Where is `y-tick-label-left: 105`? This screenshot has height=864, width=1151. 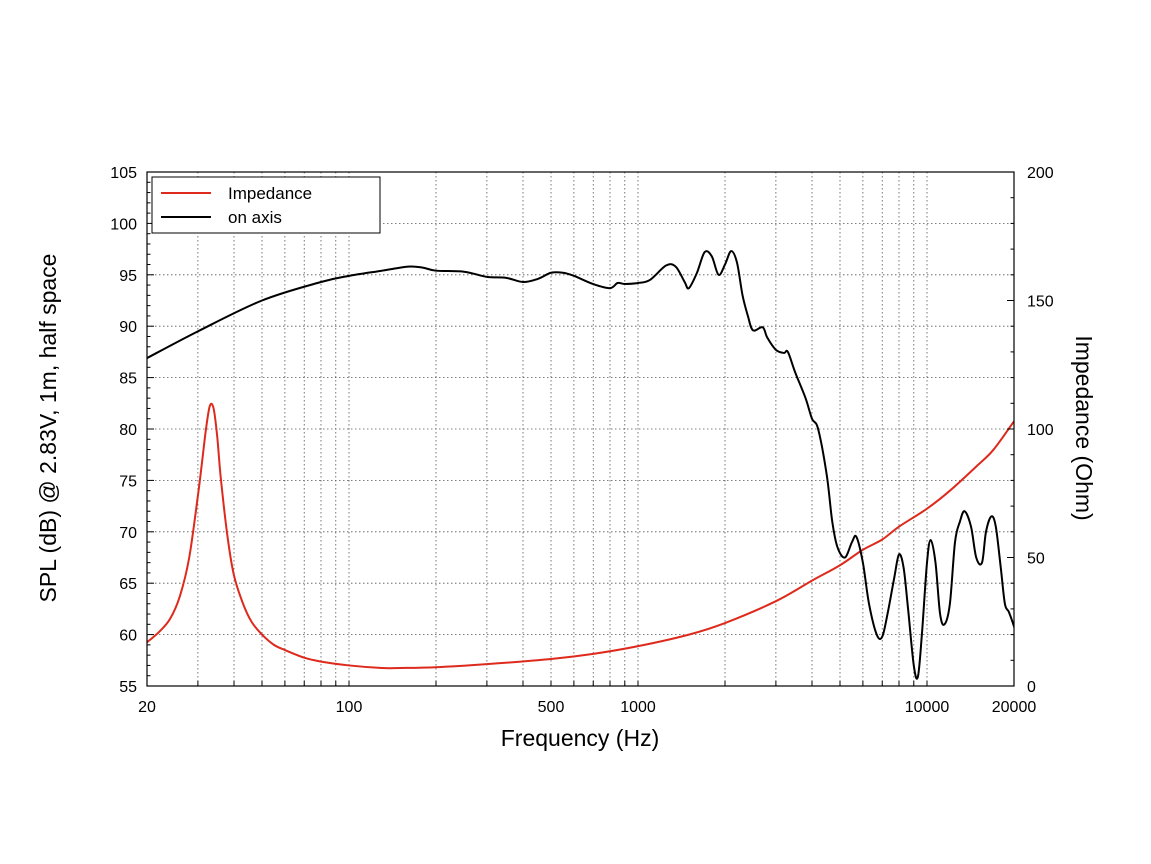
y-tick-label-left: 105 is located at coordinates (123, 173).